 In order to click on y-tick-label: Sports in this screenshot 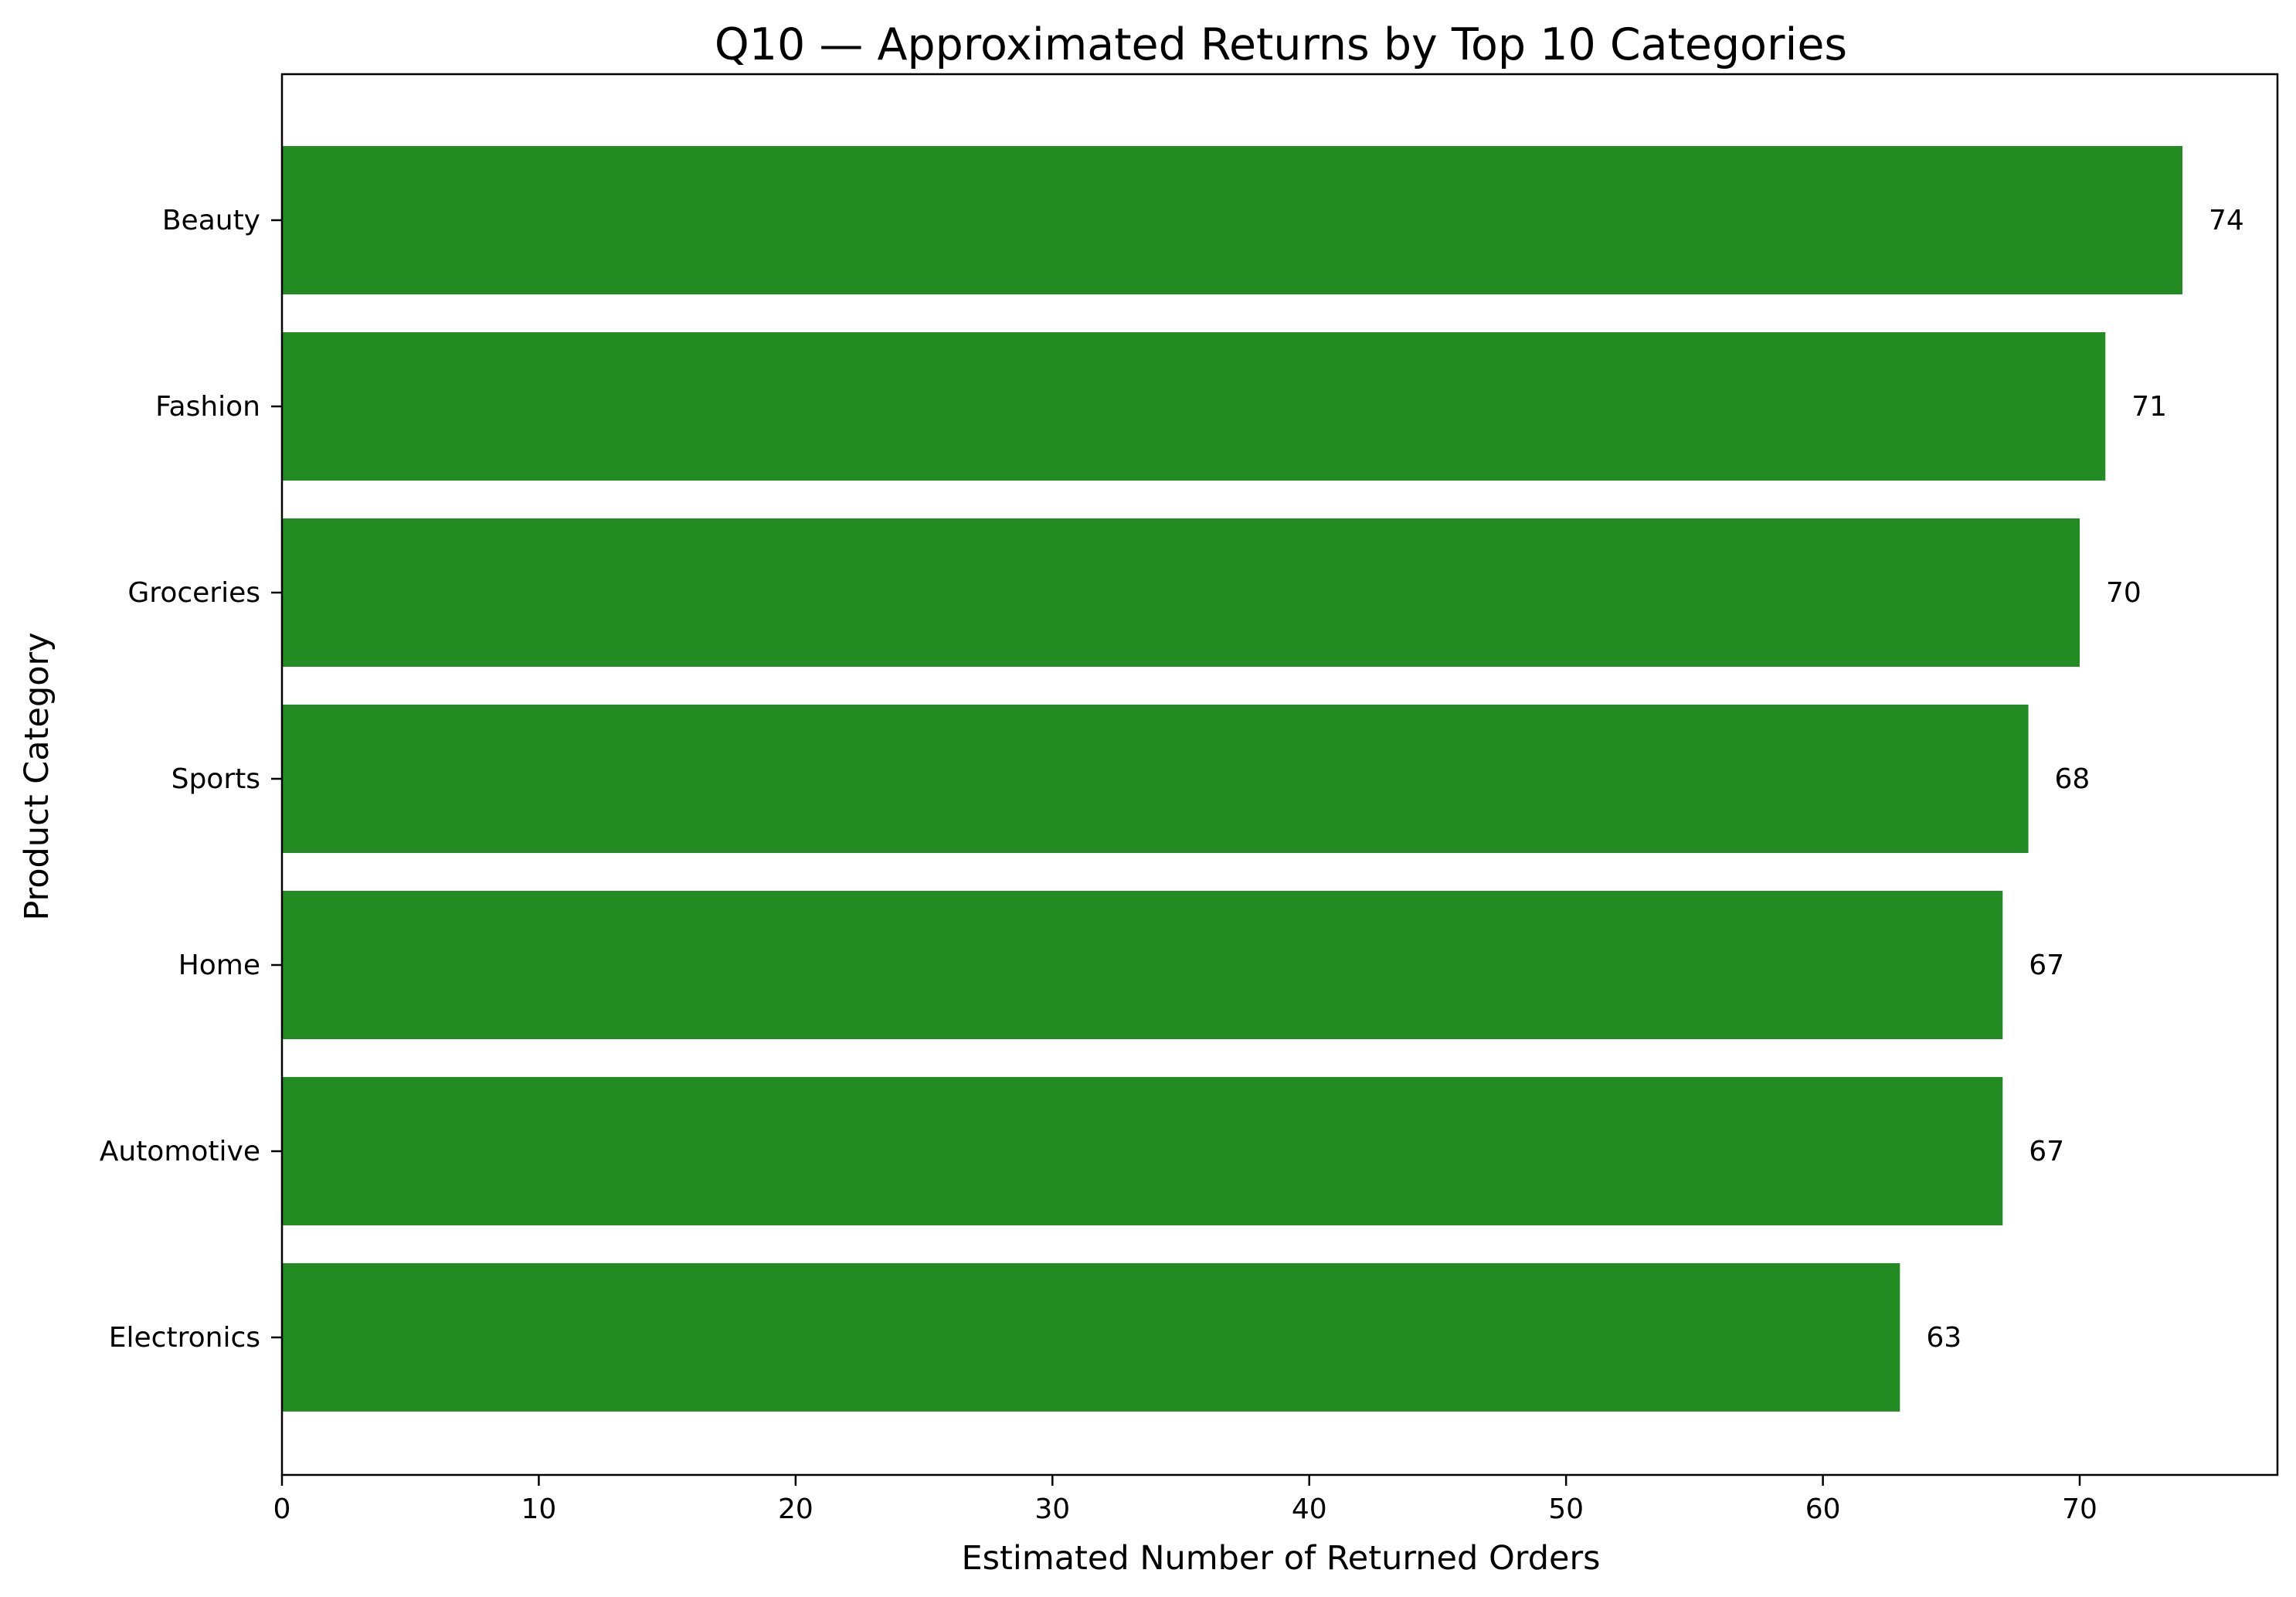, I will do `click(216, 779)`.